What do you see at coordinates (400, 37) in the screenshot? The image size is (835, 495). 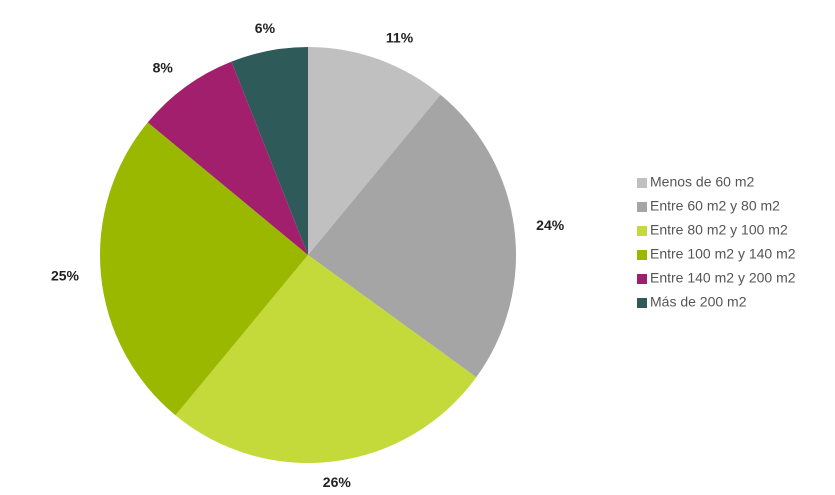 I see `value-label: 11%` at bounding box center [400, 37].